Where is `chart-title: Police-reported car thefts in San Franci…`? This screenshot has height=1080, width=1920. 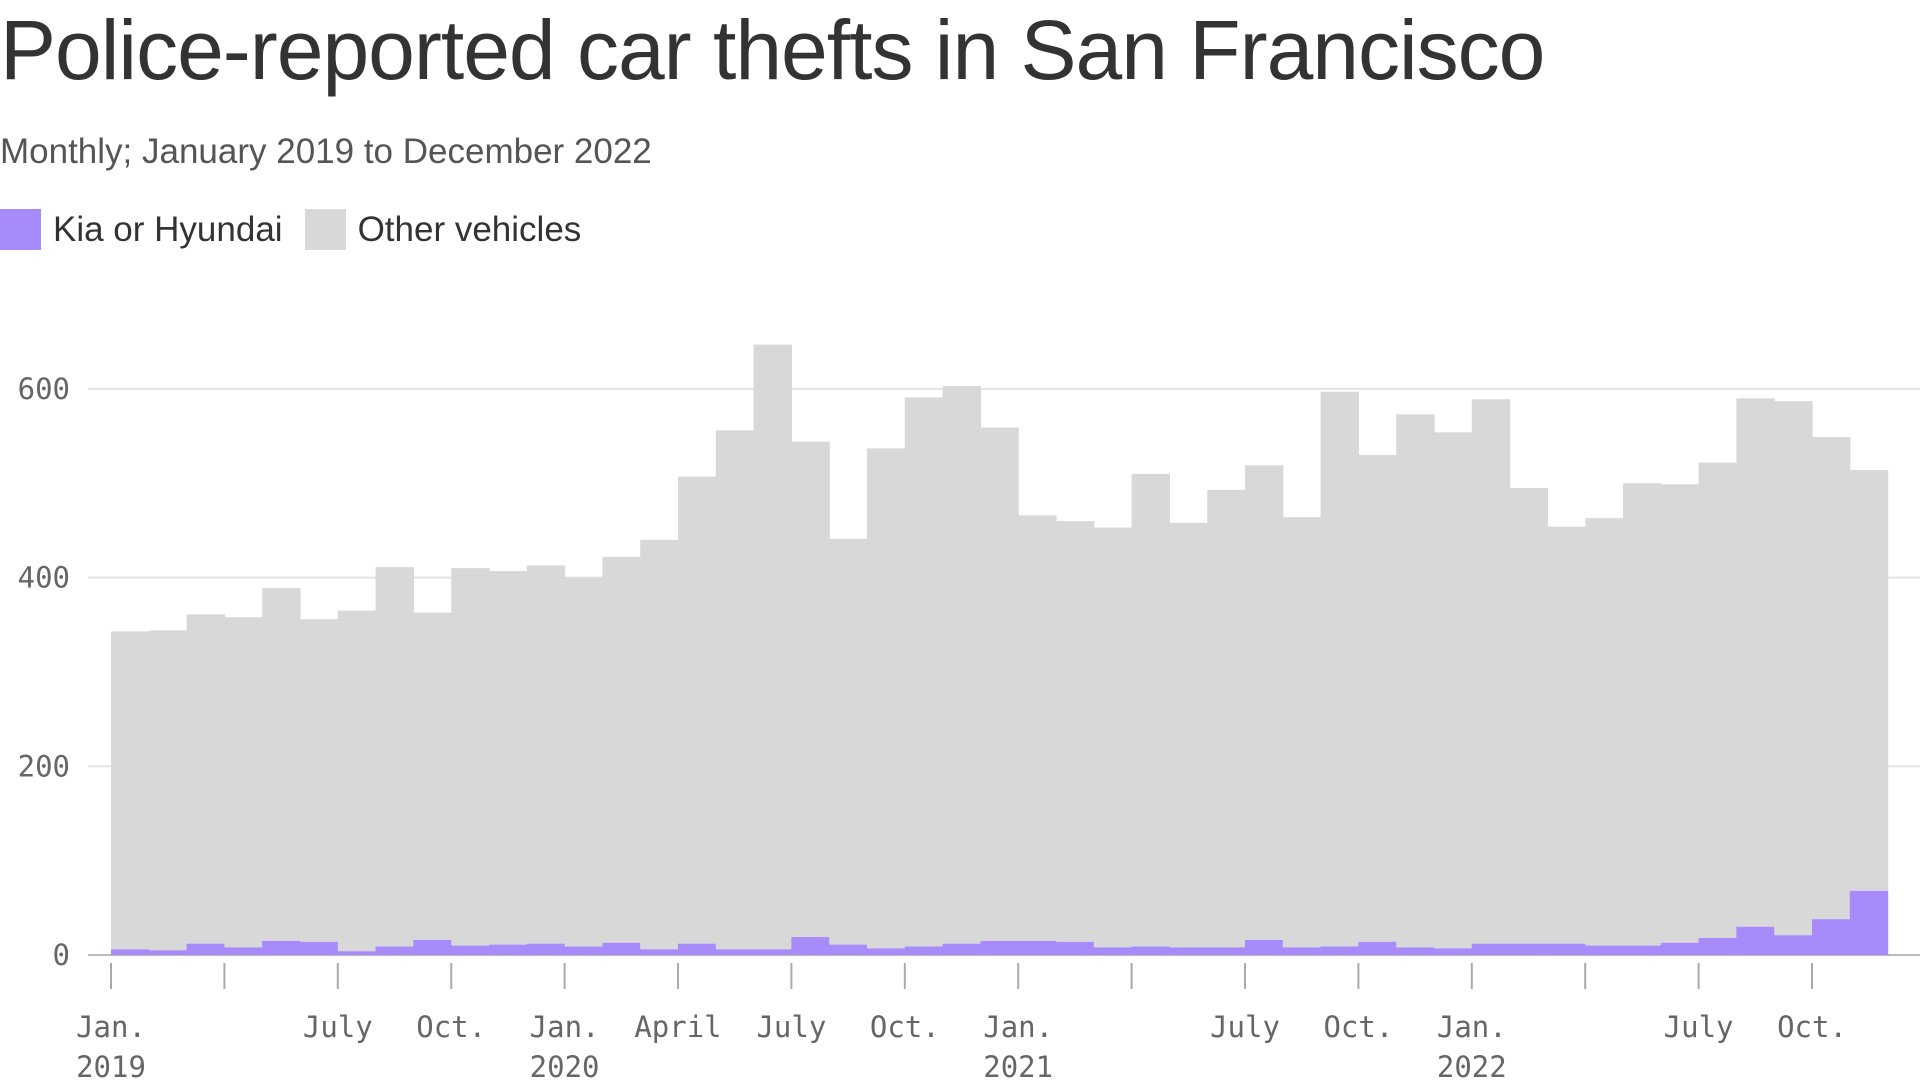
chart-title: Police-reported car thefts in San Franci… is located at coordinates (772, 50).